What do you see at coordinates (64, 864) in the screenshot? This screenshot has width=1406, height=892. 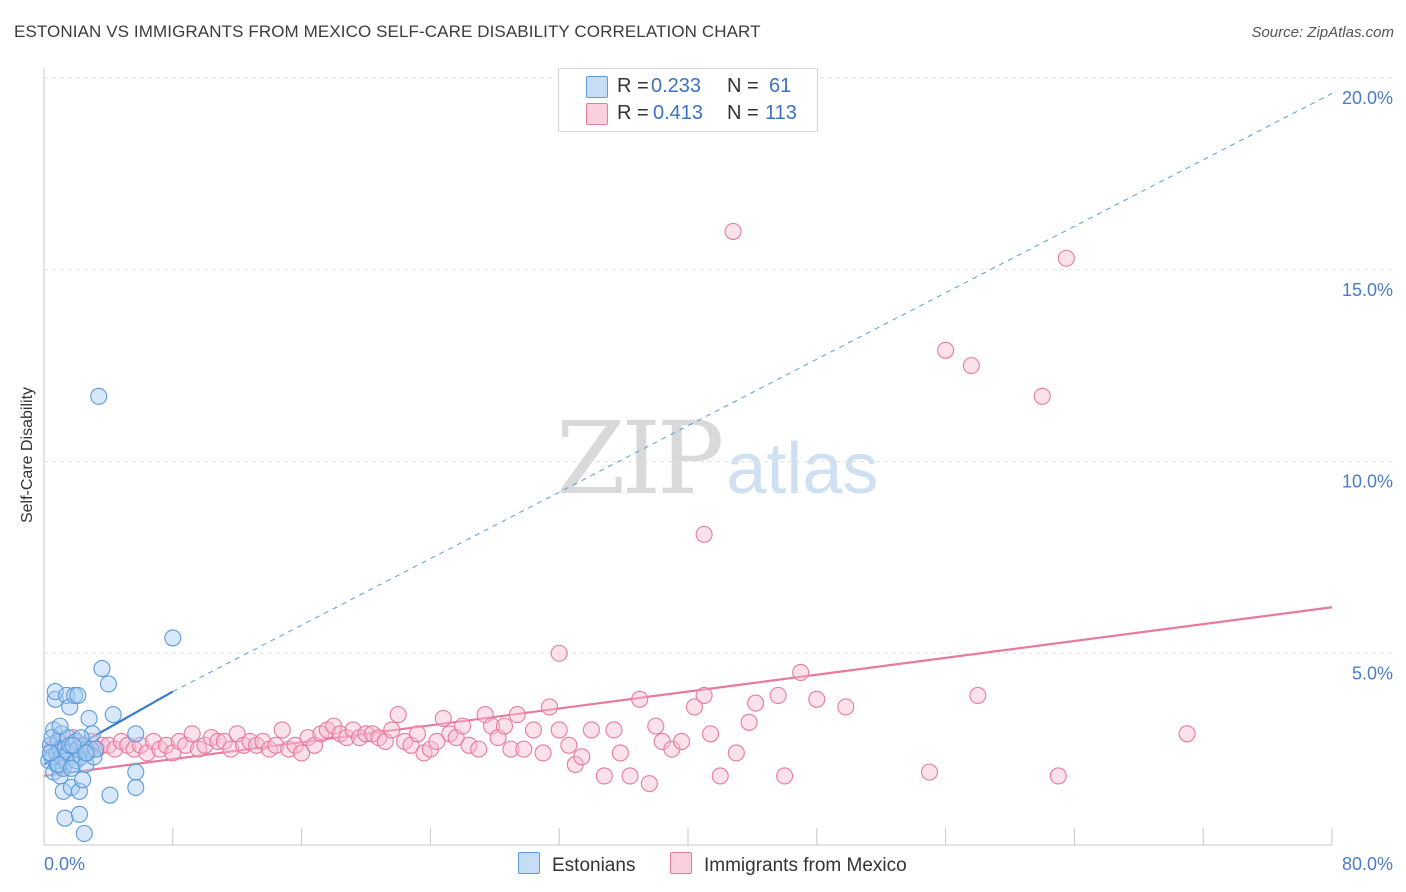 I see `x-tick-label: 0.0%` at bounding box center [64, 864].